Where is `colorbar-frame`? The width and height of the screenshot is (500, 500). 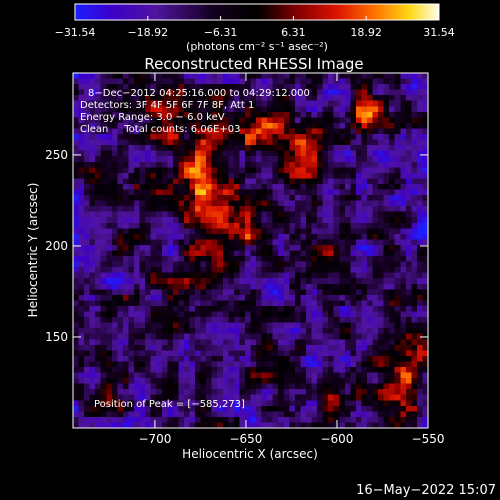
colorbar-frame is located at coordinates (257, 12).